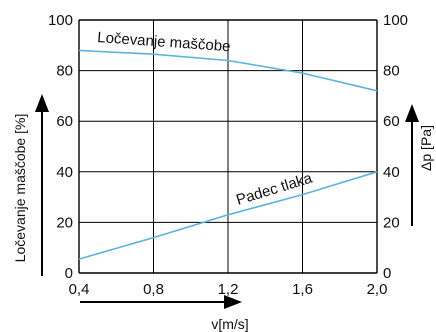 This screenshot has width=436, height=332. What do you see at coordinates (426, 148) in the screenshot?
I see `y-axis-right-title: Δp [Pa]` at bounding box center [426, 148].